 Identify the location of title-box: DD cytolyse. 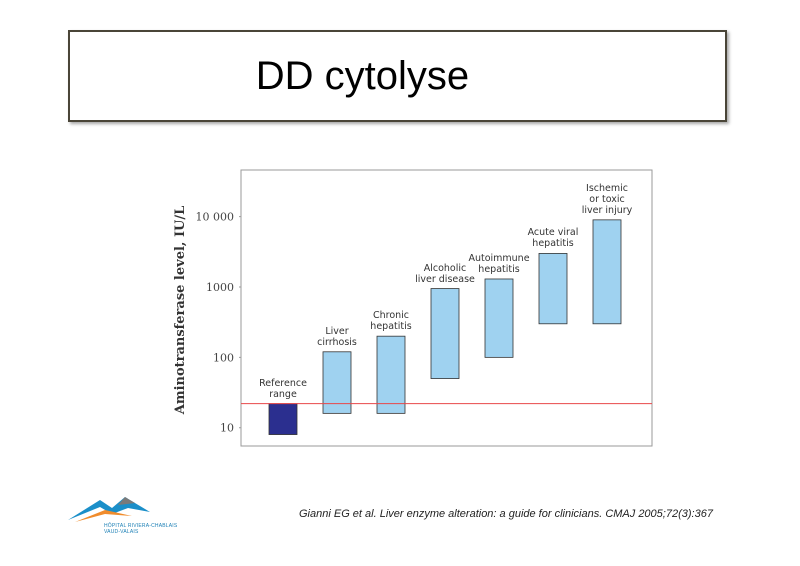
(397, 76).